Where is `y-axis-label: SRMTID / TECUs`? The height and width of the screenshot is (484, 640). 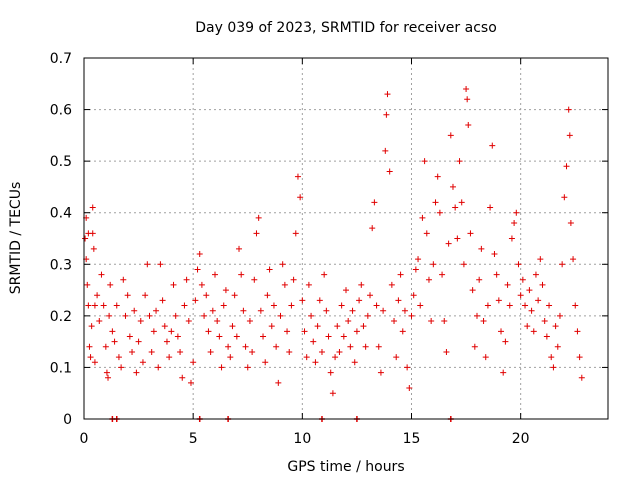 y-axis-label: SRMTID / TECUs is located at coordinates (16, 238).